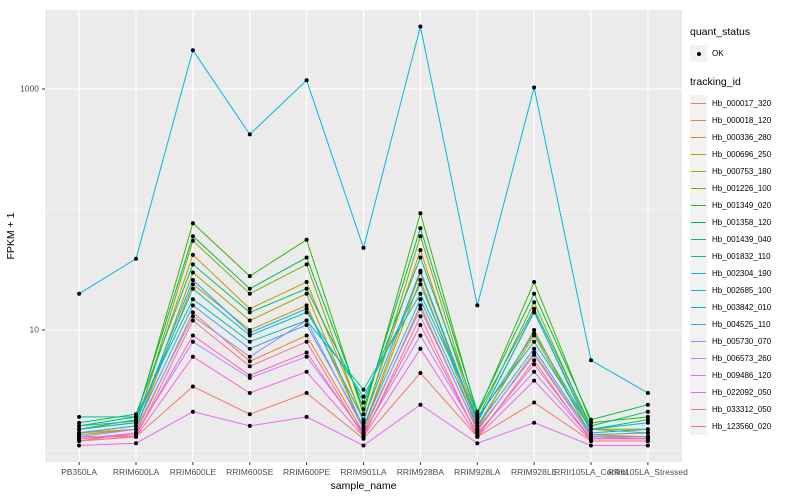 This screenshot has height=500, width=800. I want to click on legend-label: Hb_005730_070, so click(742, 341).